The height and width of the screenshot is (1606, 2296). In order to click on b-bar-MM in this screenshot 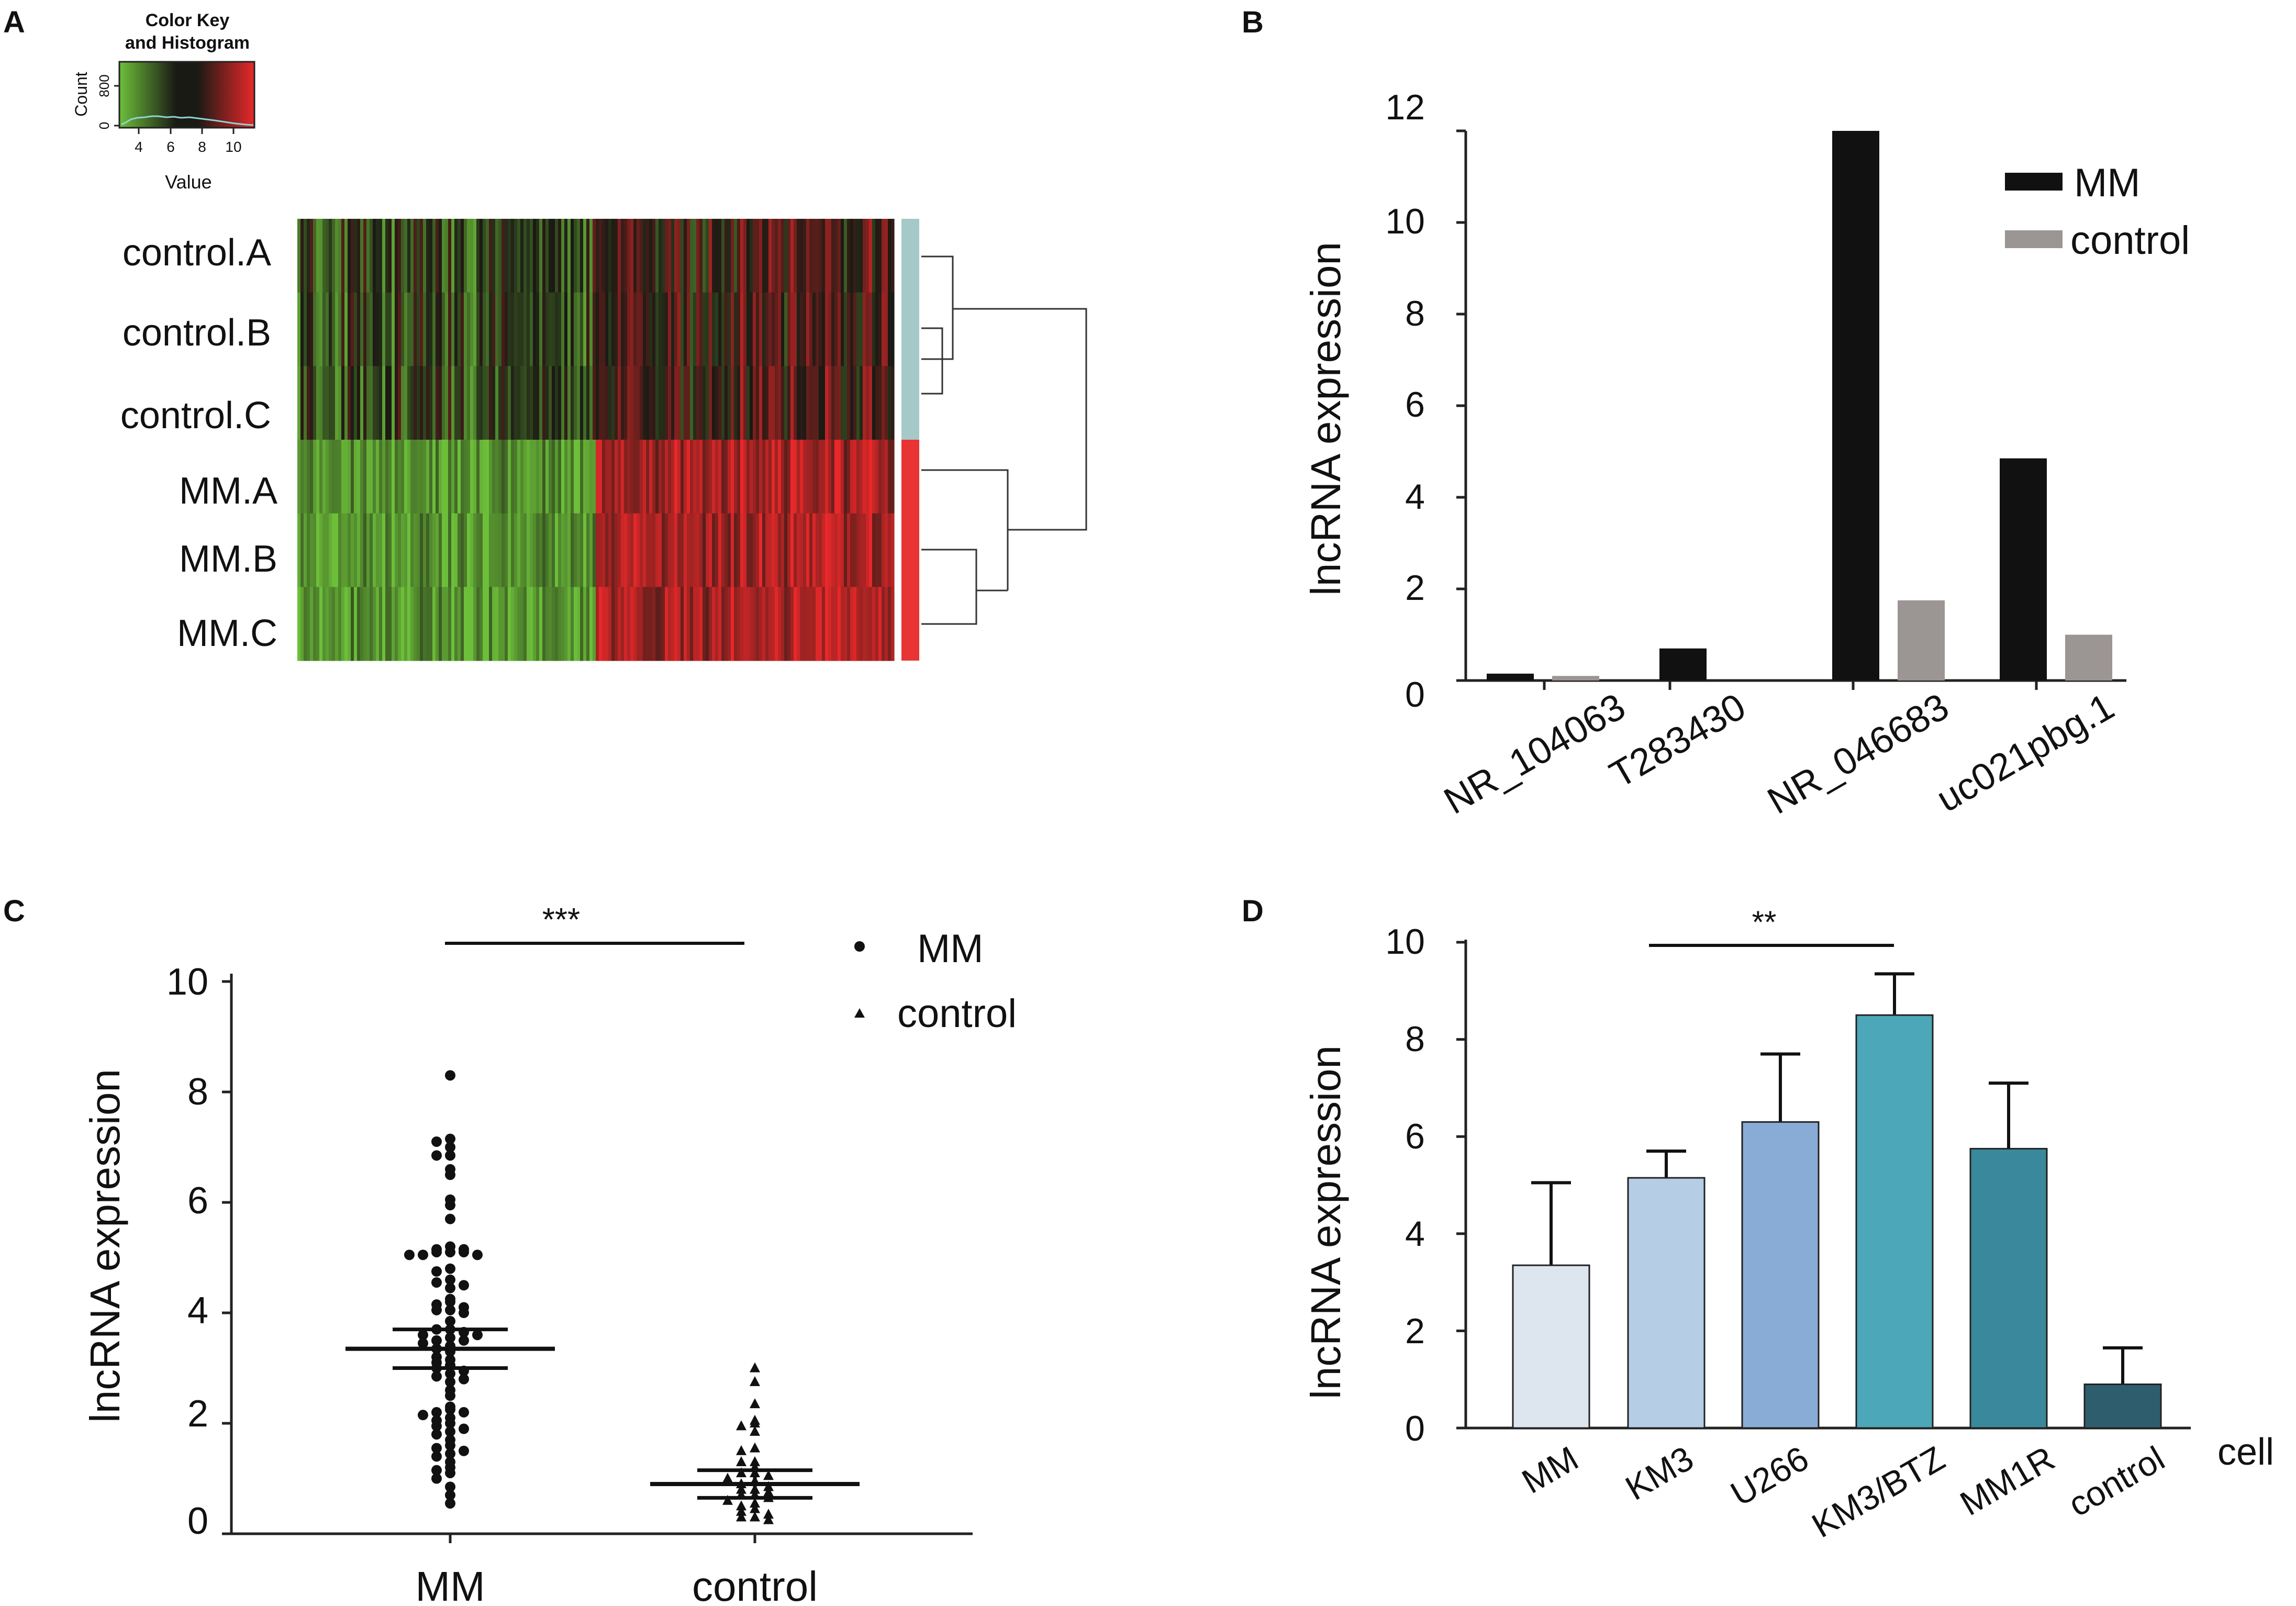, I will do `click(1683, 664)`.